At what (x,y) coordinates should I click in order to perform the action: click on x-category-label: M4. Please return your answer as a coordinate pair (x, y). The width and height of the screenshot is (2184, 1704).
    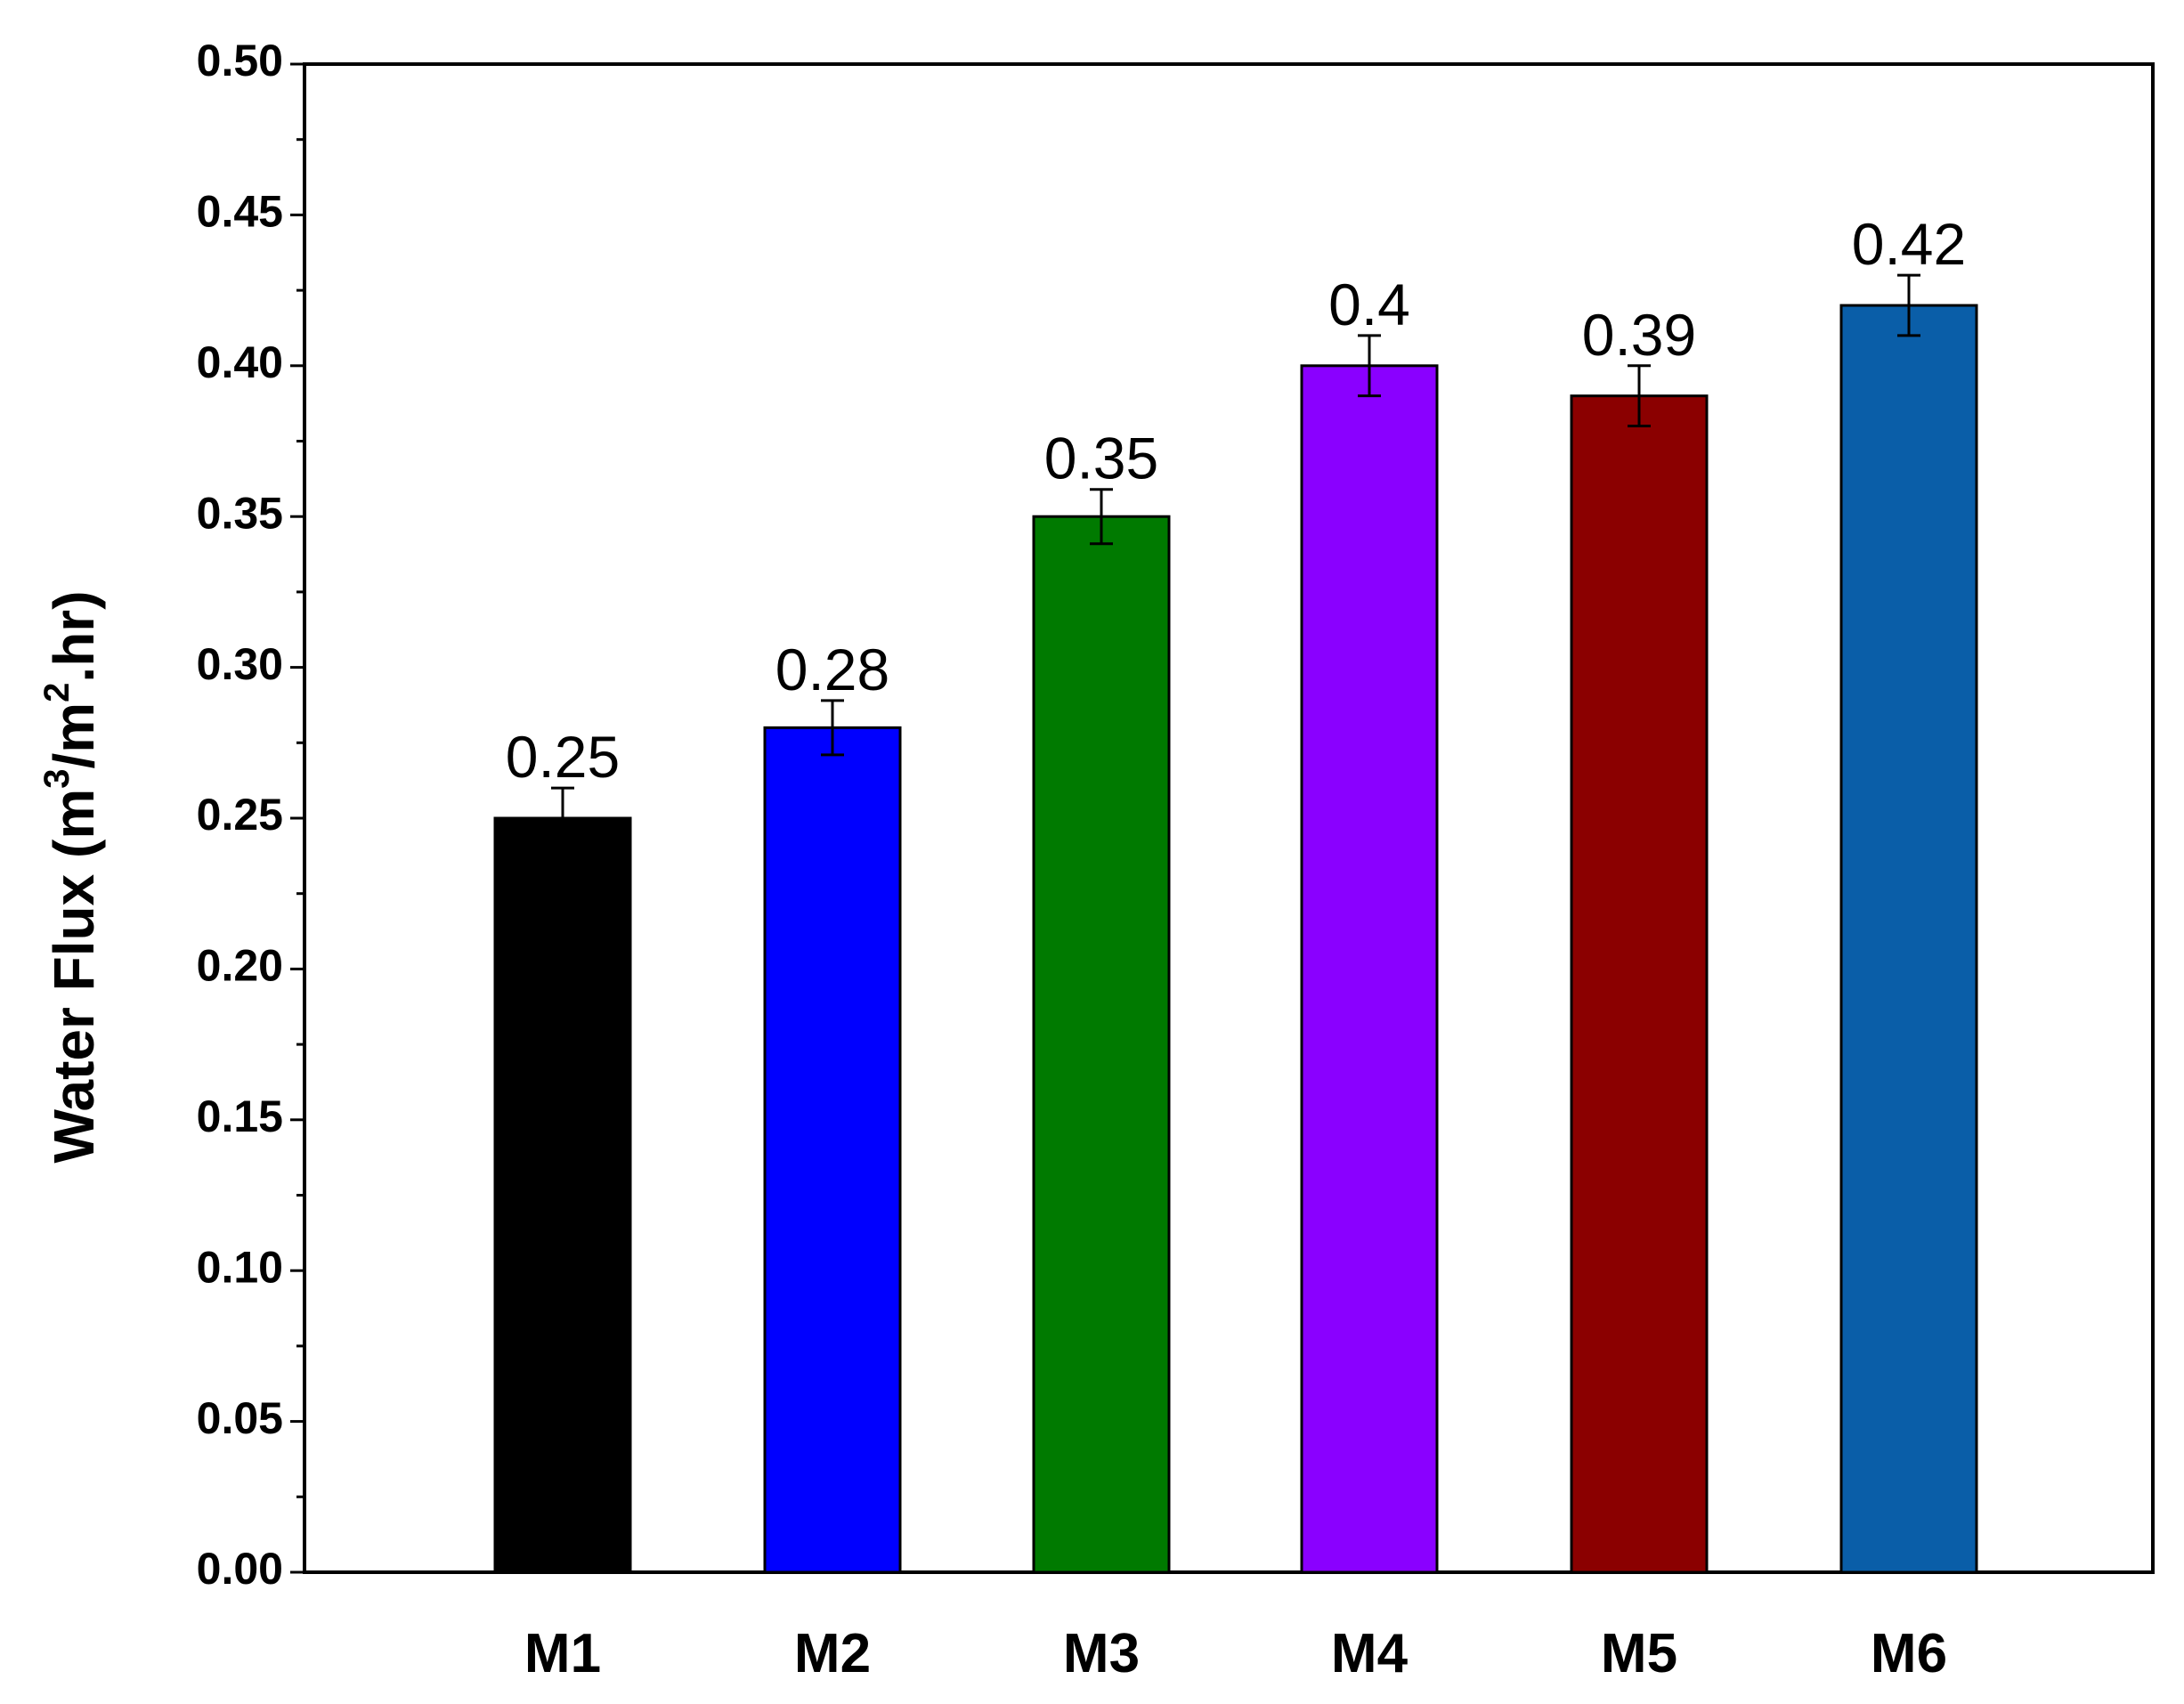
    Looking at the image, I should click on (1370, 1653).